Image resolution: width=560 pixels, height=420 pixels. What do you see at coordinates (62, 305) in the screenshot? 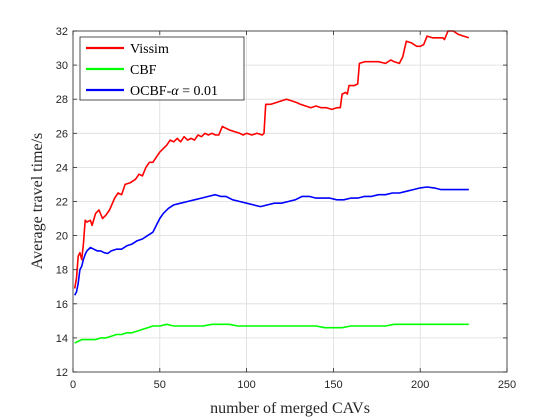
I see `y-tick-label-16: 16` at bounding box center [62, 305].